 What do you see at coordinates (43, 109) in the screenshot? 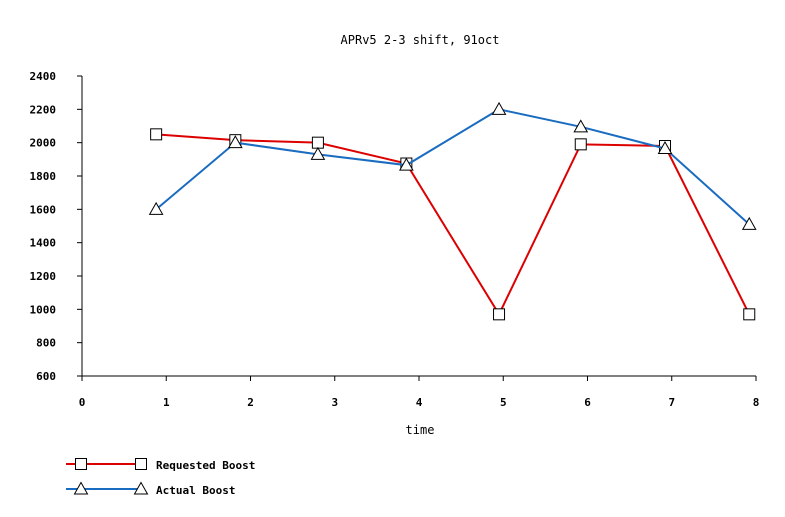
I see `y-tick-label: 2200` at bounding box center [43, 109].